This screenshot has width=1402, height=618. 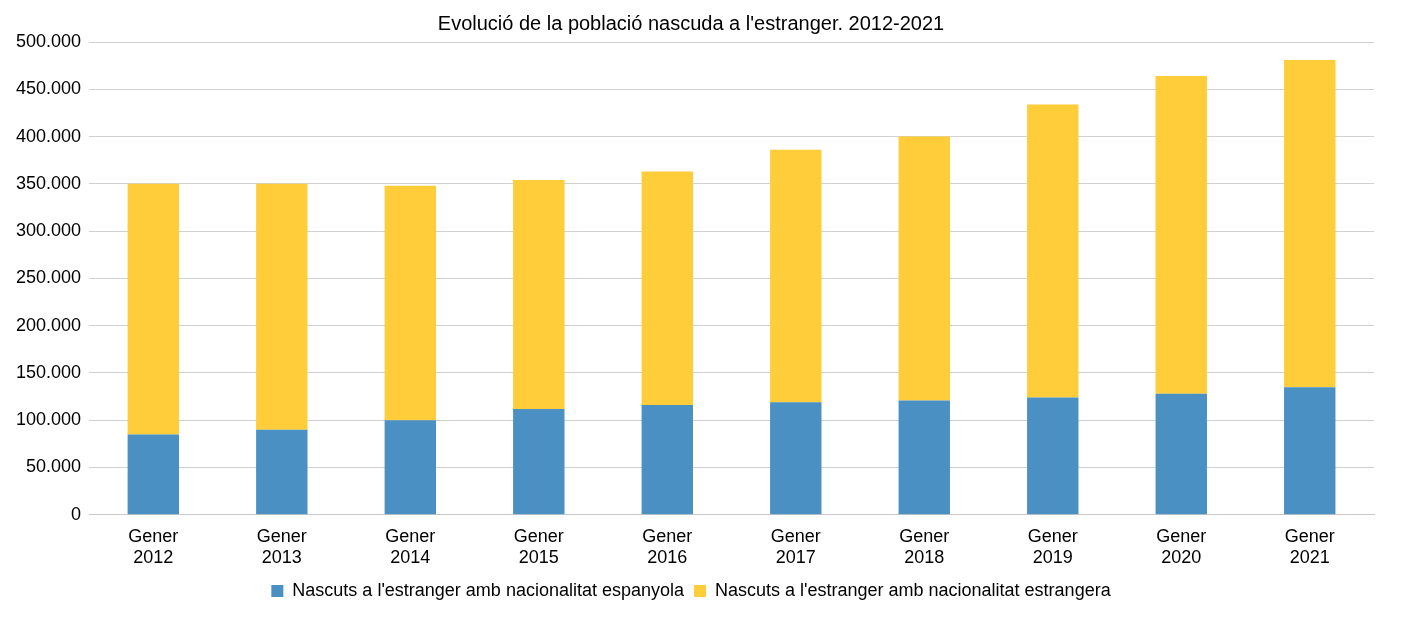 I want to click on y-tick-label: 300.000, so click(x=48, y=230).